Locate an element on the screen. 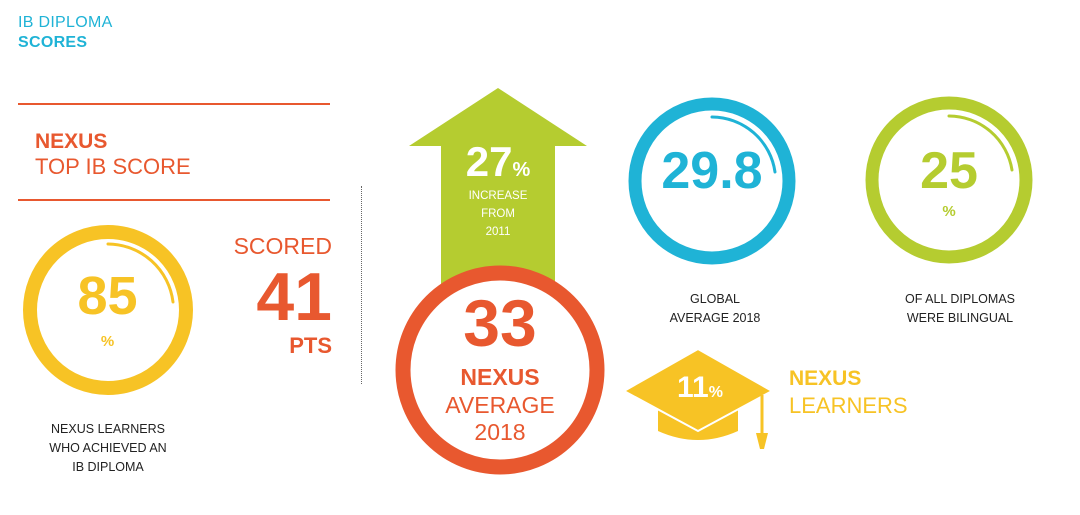 The image size is (1080, 515). diploma-value: 85 is located at coordinates (107, 296).